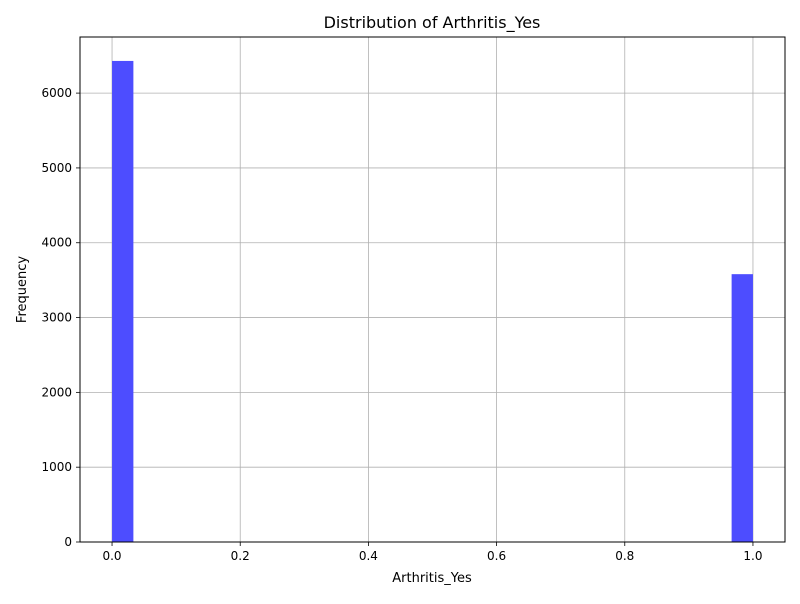  I want to click on y-tick-label-3: 3000, so click(56, 318).